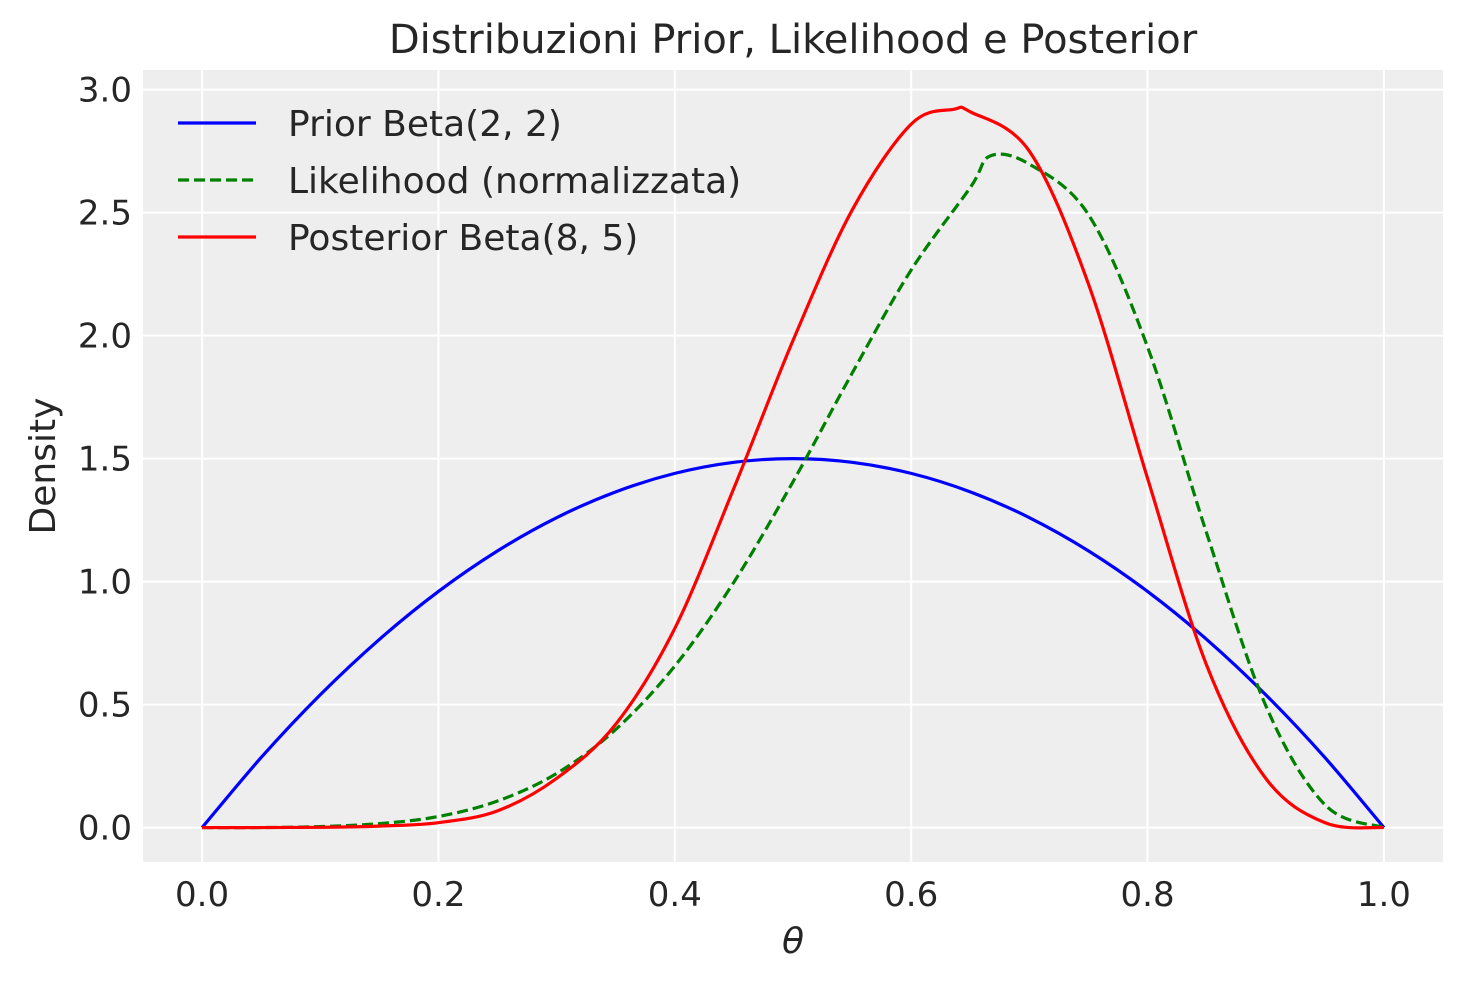 The height and width of the screenshot is (983, 1463). I want to click on x-tick-label: 0.2, so click(438, 895).